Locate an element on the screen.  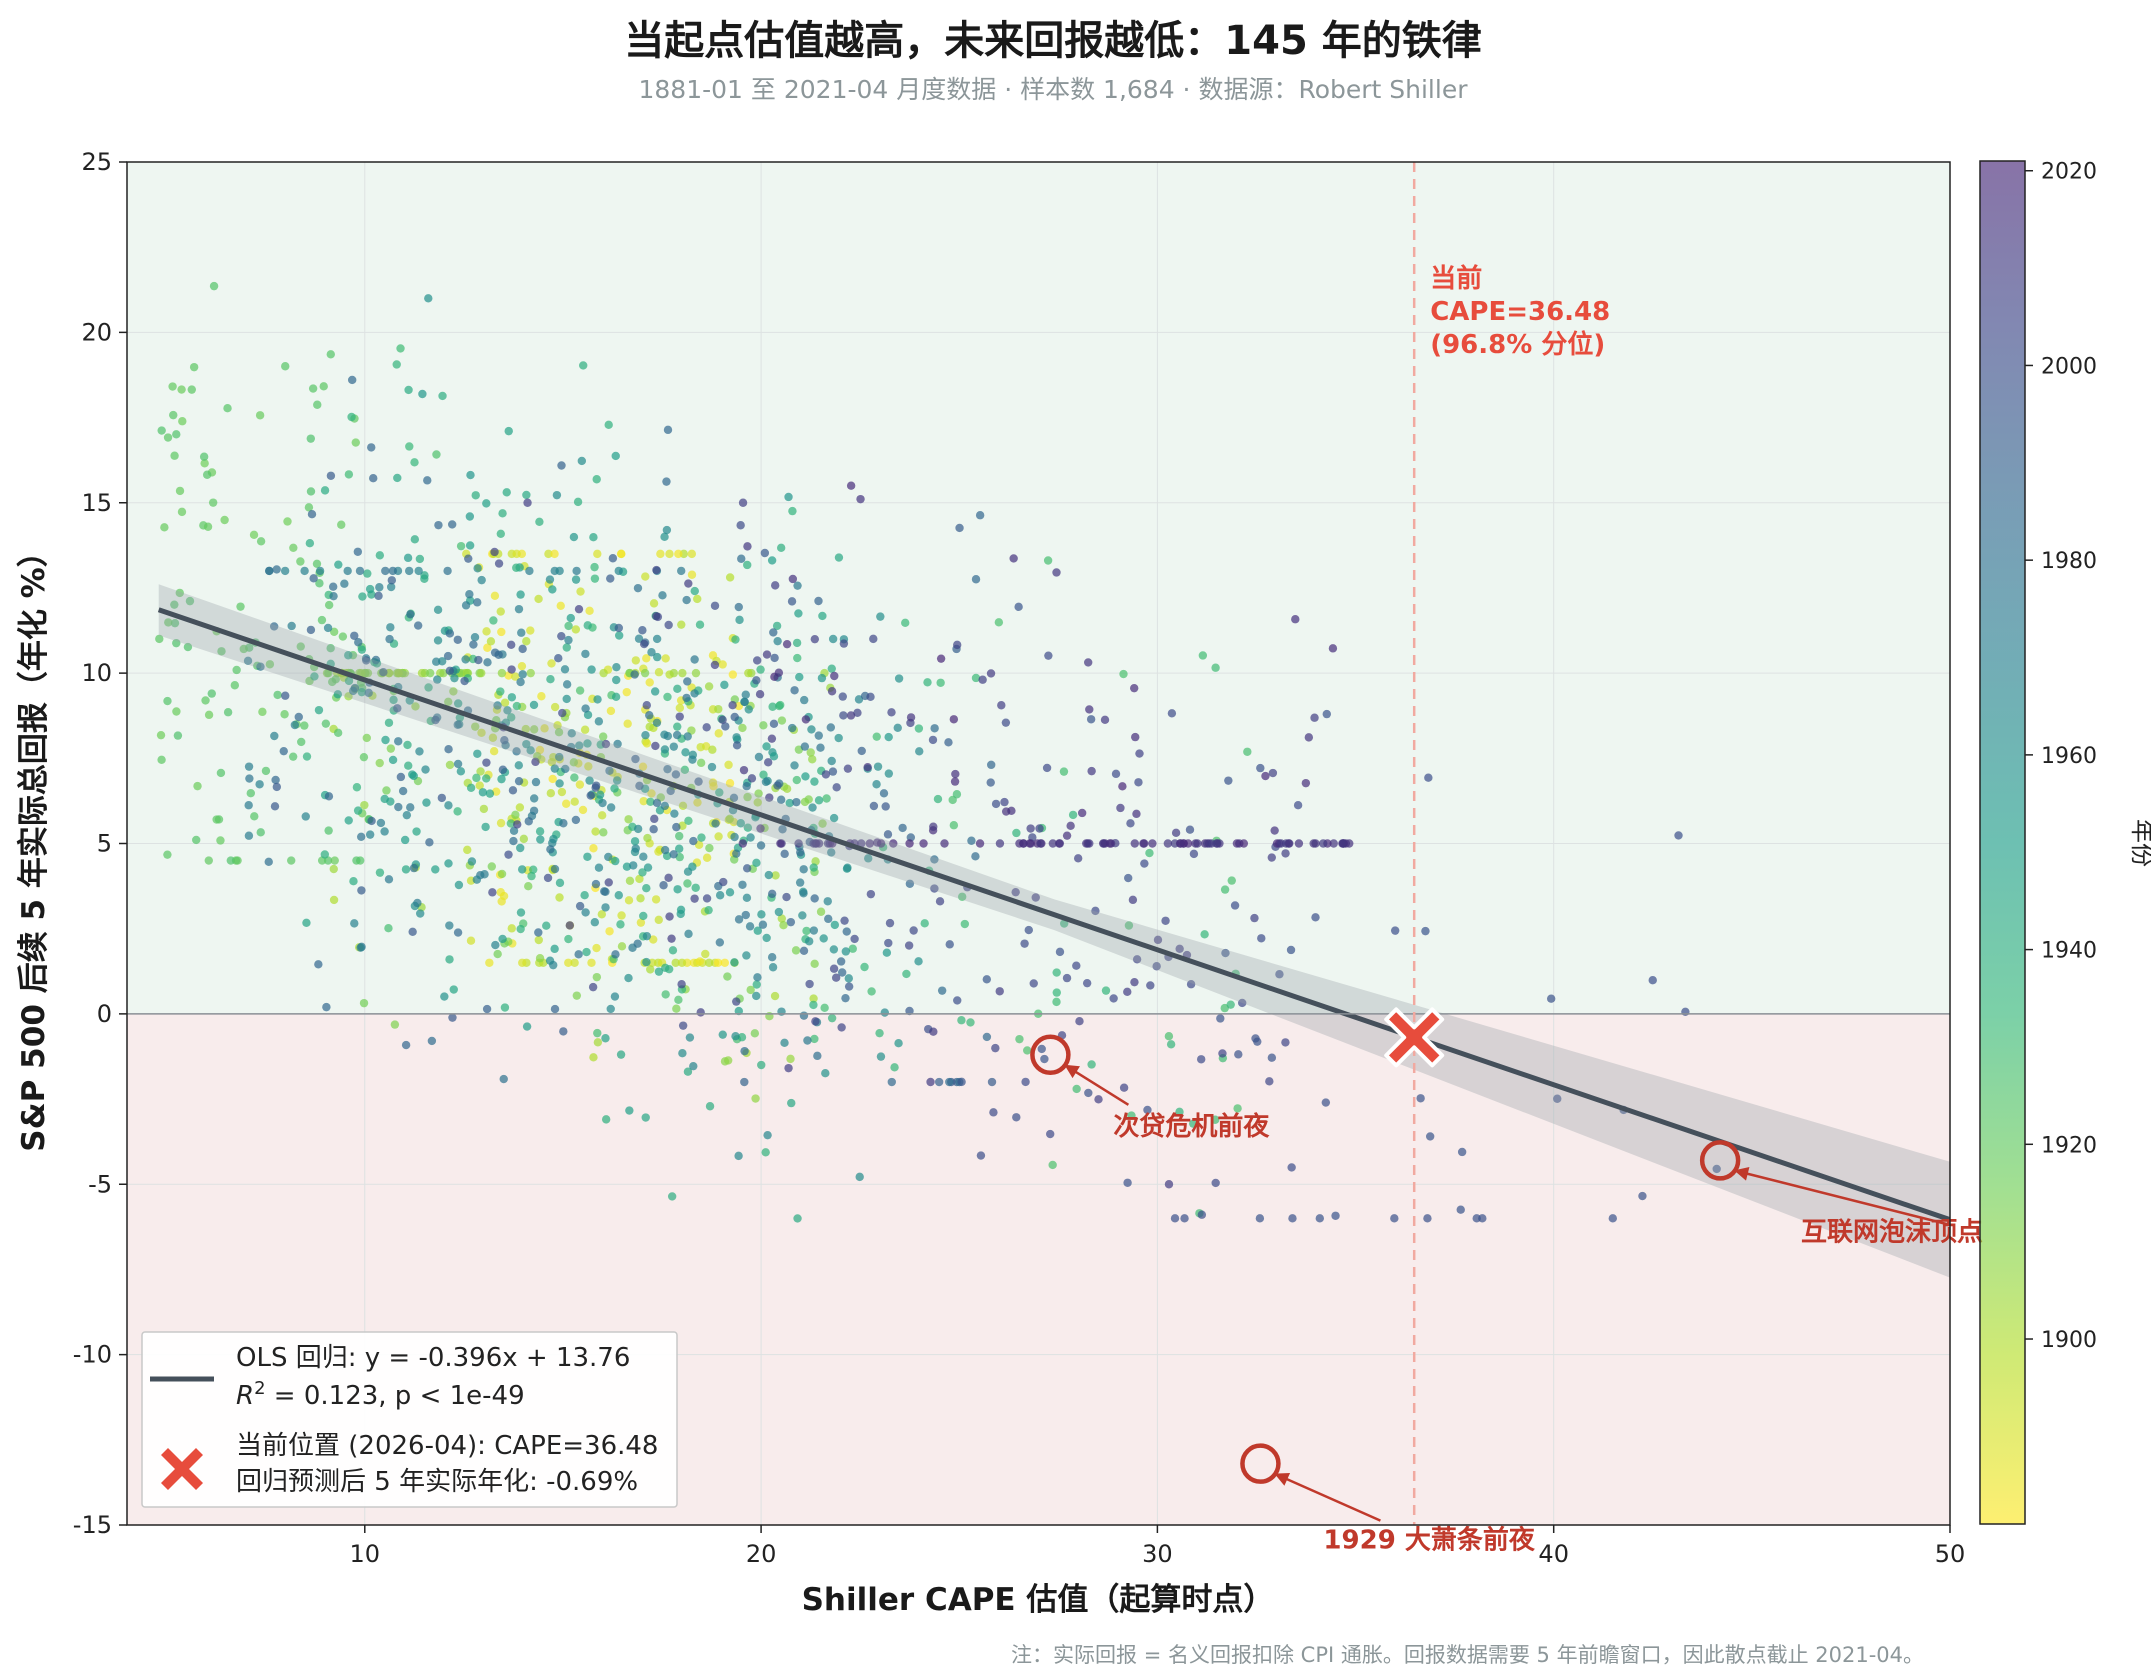
legend-regression-text-2: R2 = 0.123, p < 1e-49 is located at coordinates (380, 1394).